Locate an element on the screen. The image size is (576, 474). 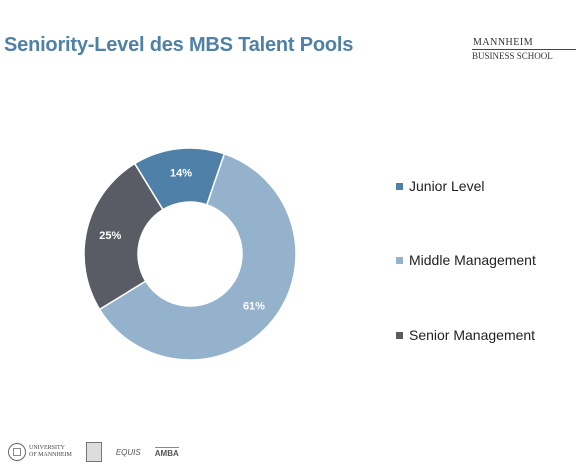
data-label-middle-management: 61% is located at coordinates (254, 306).